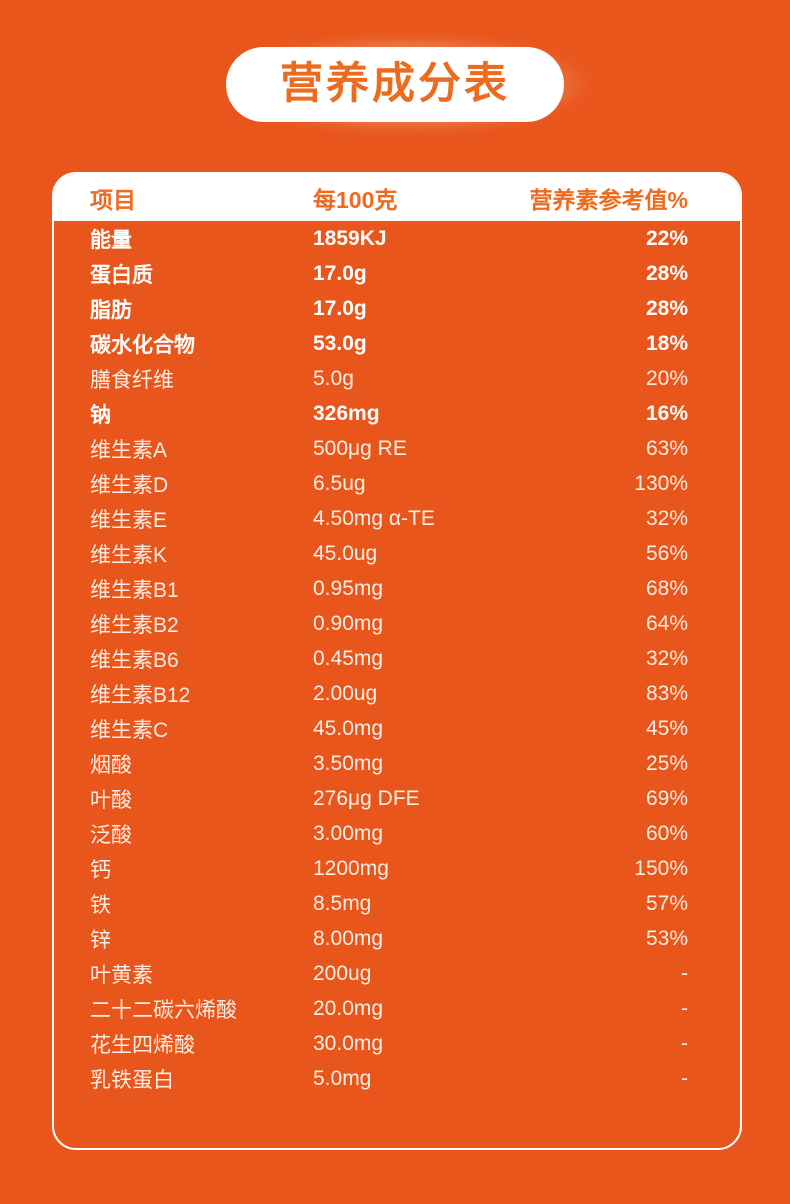  Describe the element at coordinates (666, 693) in the screenshot. I see `nutrient-nrv-percent: 83%` at that location.